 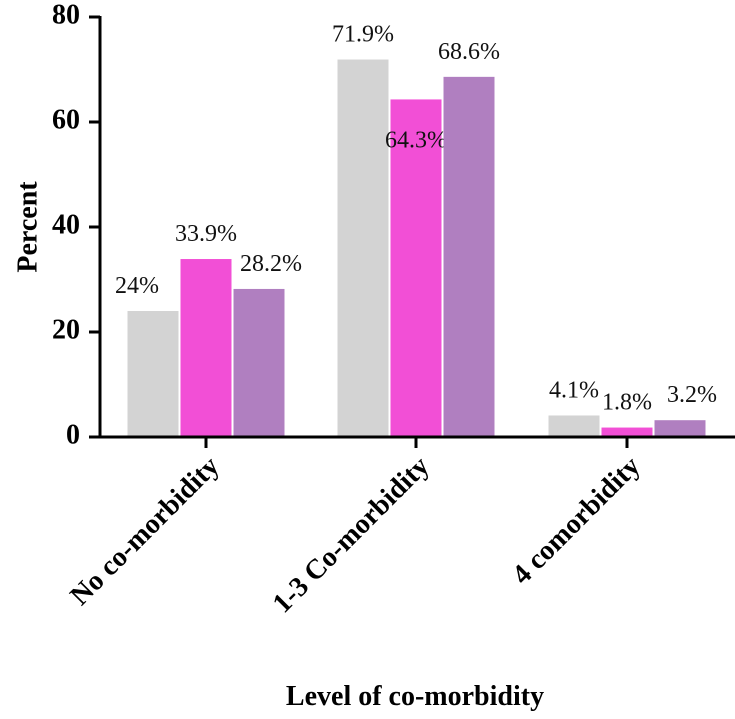 I want to click on value-label: 68.6%, so click(x=469, y=52).